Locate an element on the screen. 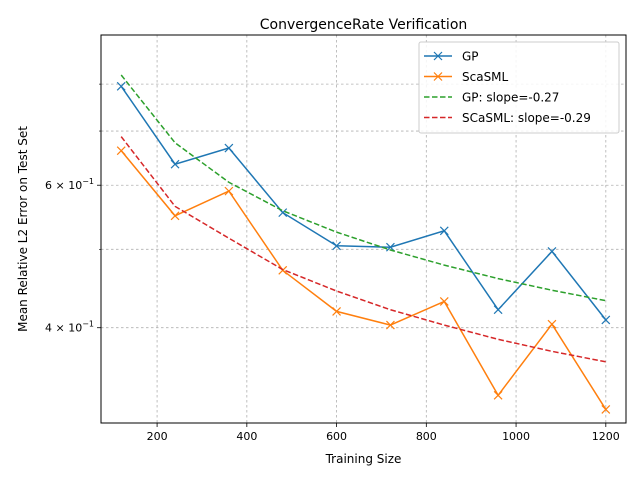 The height and width of the screenshot is (480, 640). legend-label: GP is located at coordinates (470, 57).